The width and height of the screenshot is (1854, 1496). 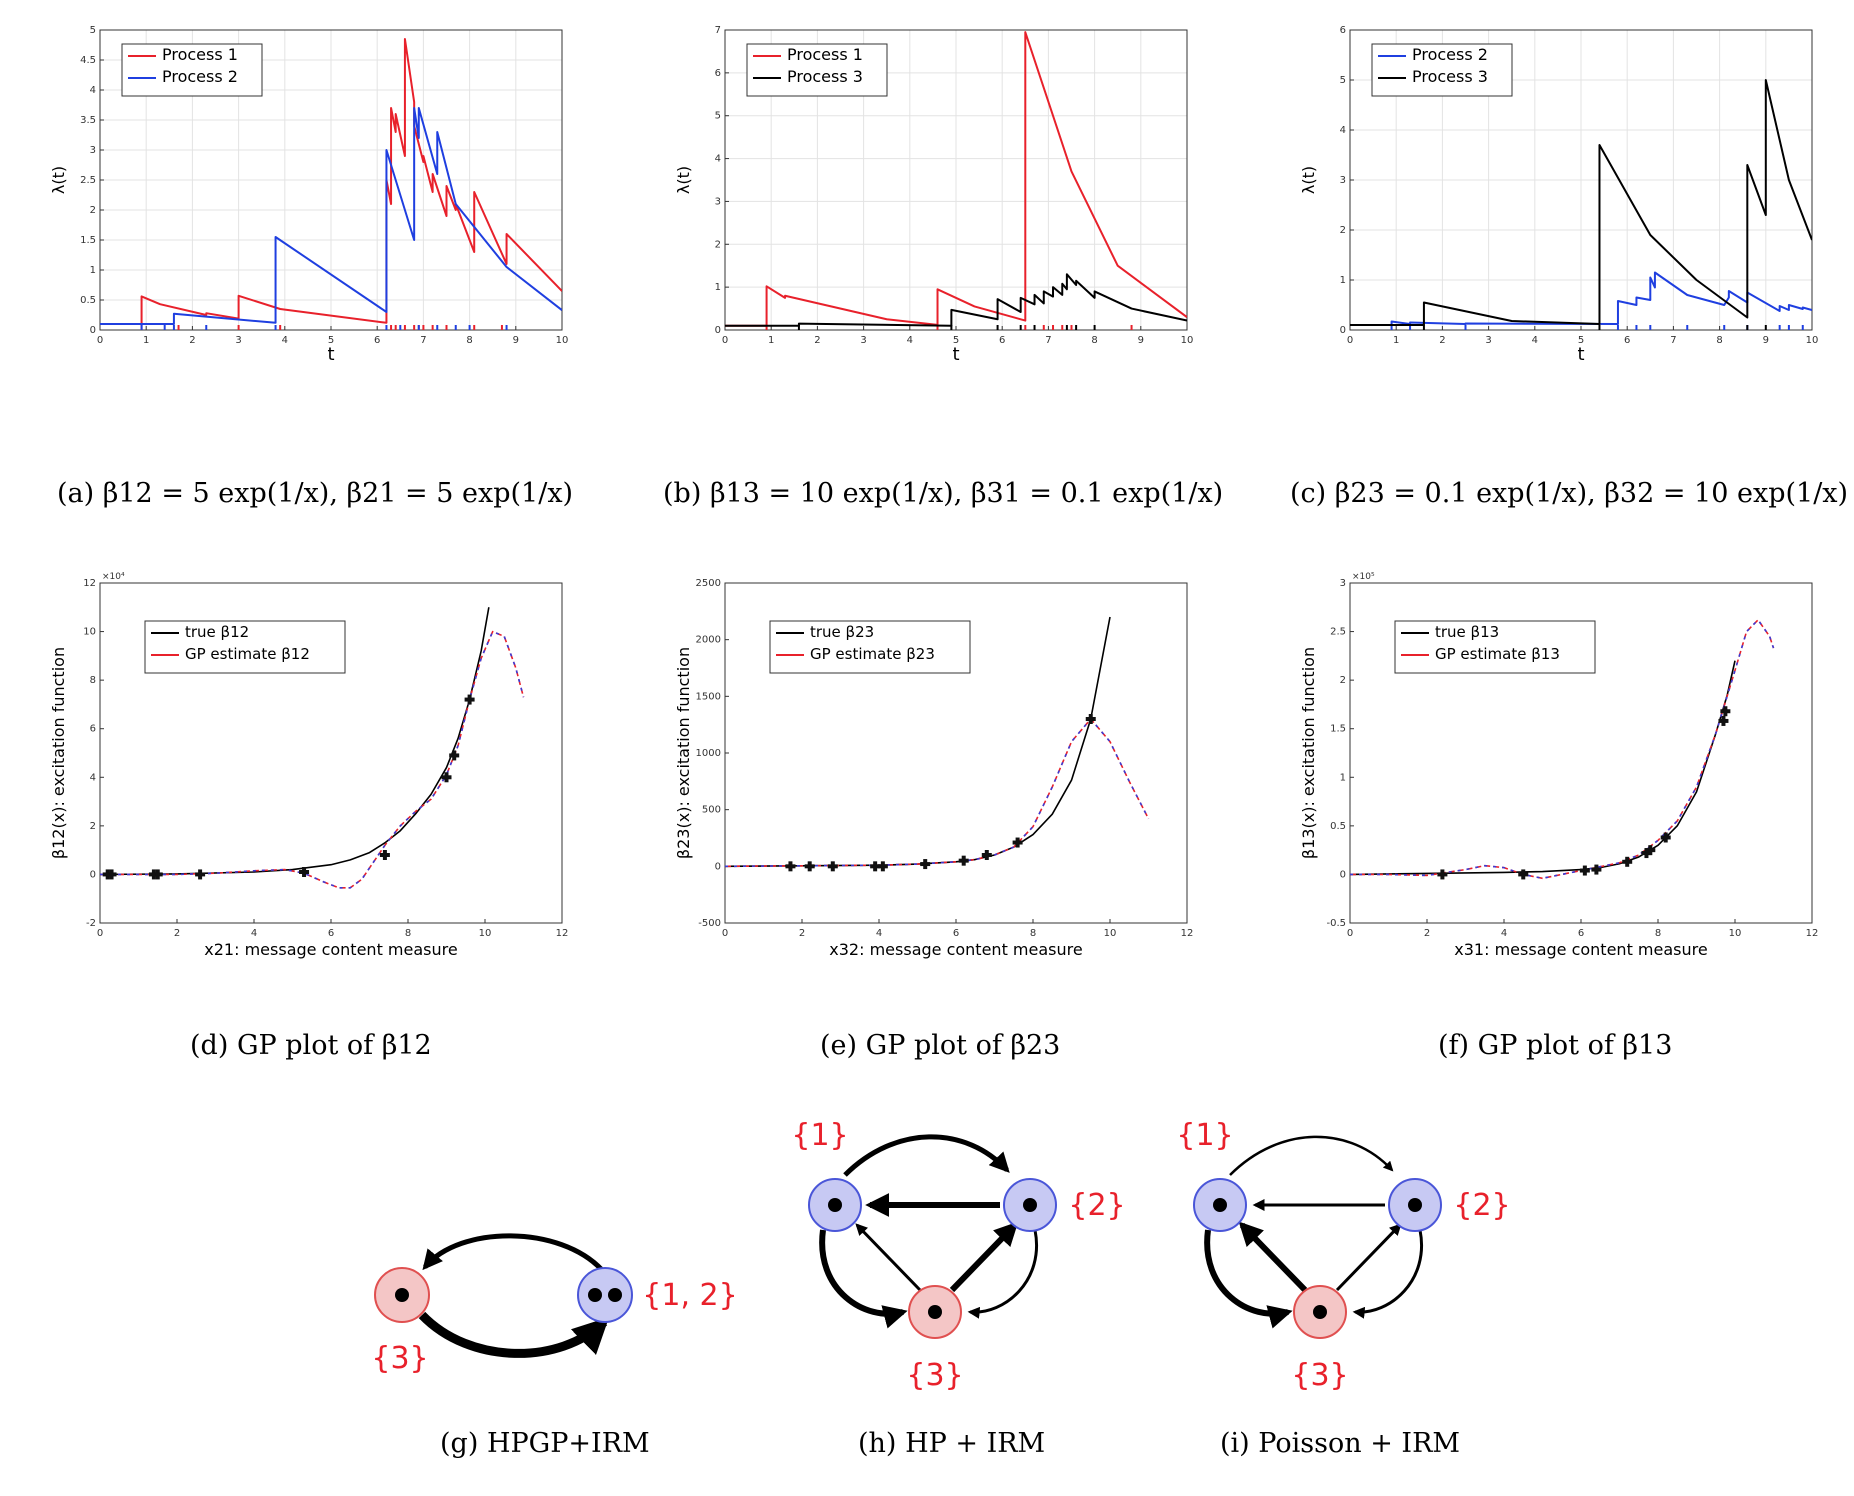 What do you see at coordinates (1497, 654) in the screenshot?
I see `legend-label: GP estimate β13` at bounding box center [1497, 654].